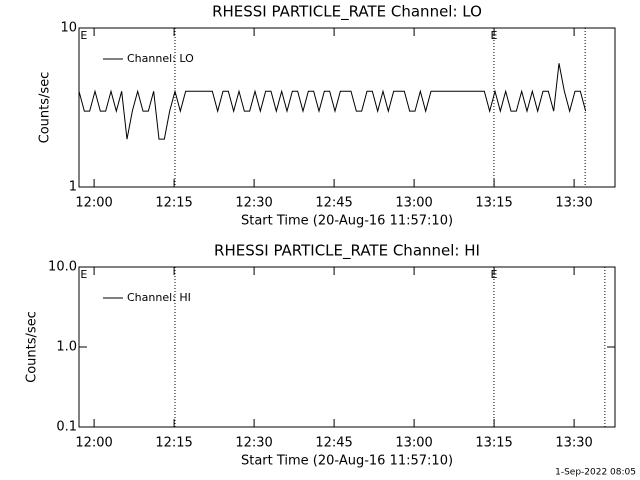  I want to click on chart-title: RHESSI PARTICLE_RATE Channel: LO, so click(347, 12).